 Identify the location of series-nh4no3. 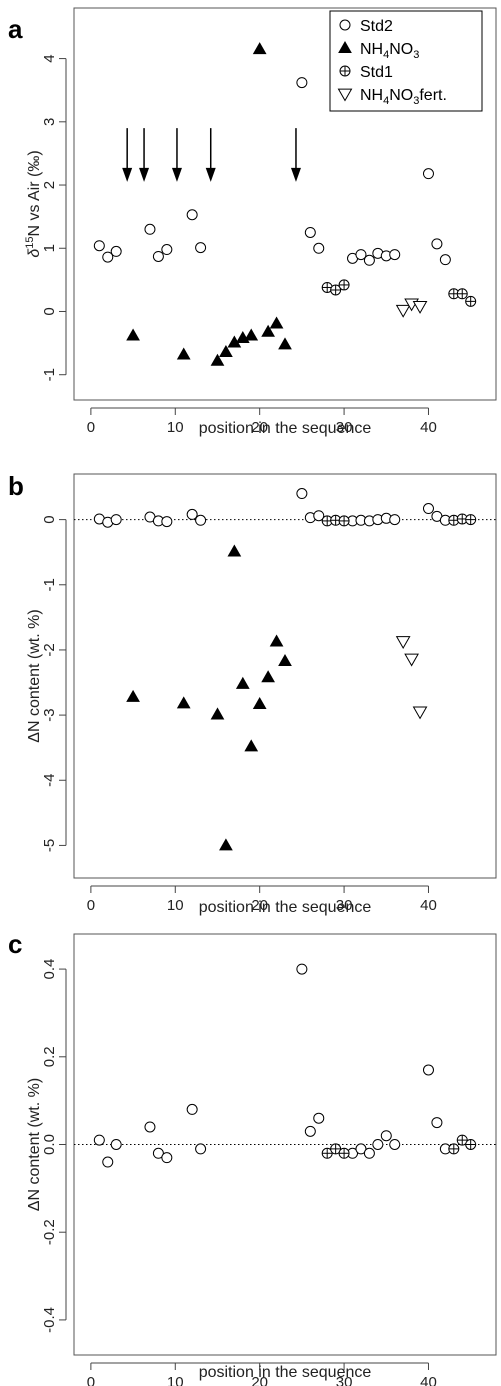
(209, 204).